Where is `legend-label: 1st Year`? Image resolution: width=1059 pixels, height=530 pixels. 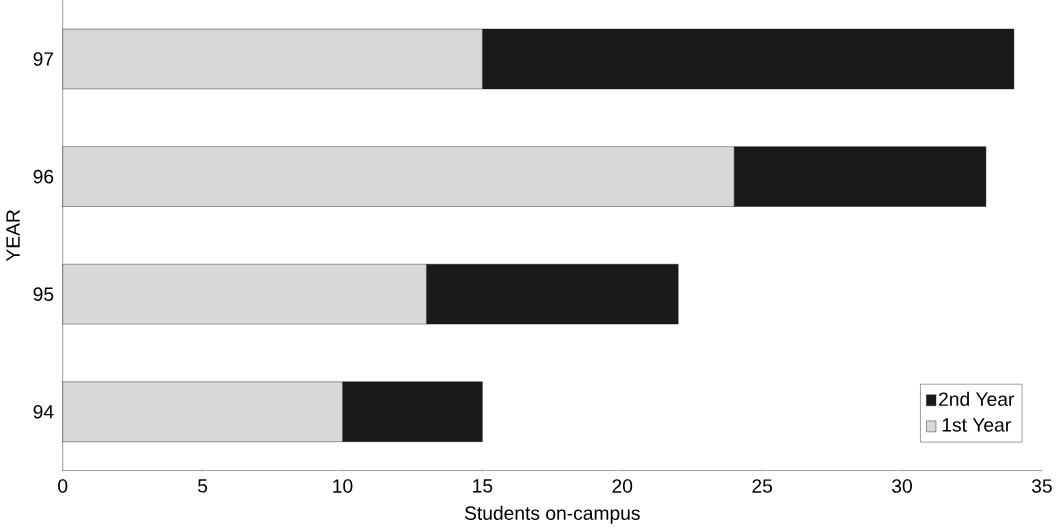
legend-label: 1st Year is located at coordinates (976, 425).